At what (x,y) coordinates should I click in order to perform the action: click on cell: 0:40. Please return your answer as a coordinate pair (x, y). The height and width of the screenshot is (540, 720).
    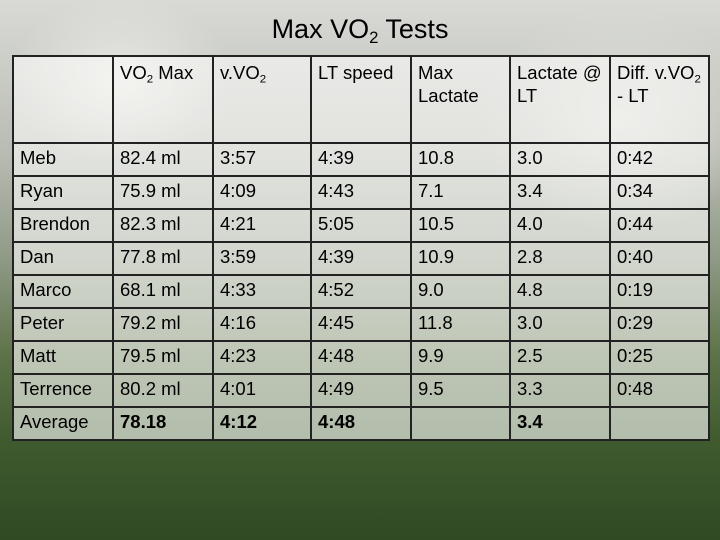
    Looking at the image, I should click on (659, 258).